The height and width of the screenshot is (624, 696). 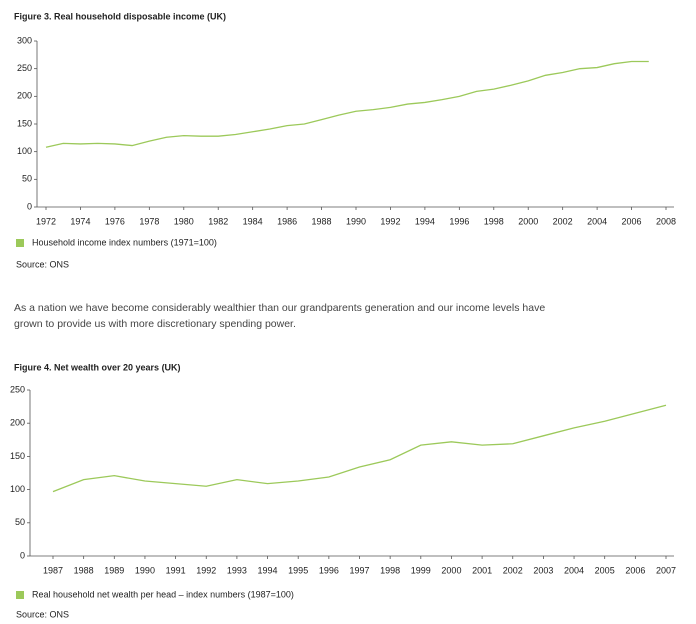 What do you see at coordinates (421, 570) in the screenshot?
I see `x-tick-label: 1999` at bounding box center [421, 570].